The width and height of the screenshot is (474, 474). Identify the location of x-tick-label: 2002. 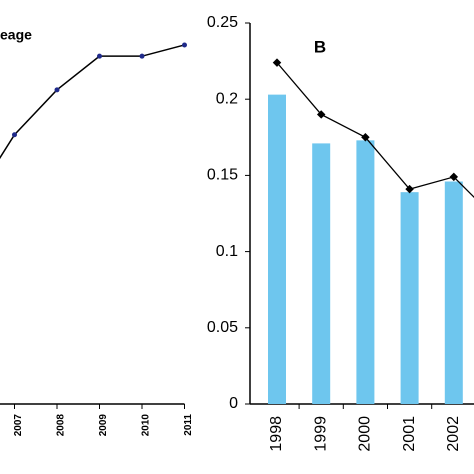
(453, 434).